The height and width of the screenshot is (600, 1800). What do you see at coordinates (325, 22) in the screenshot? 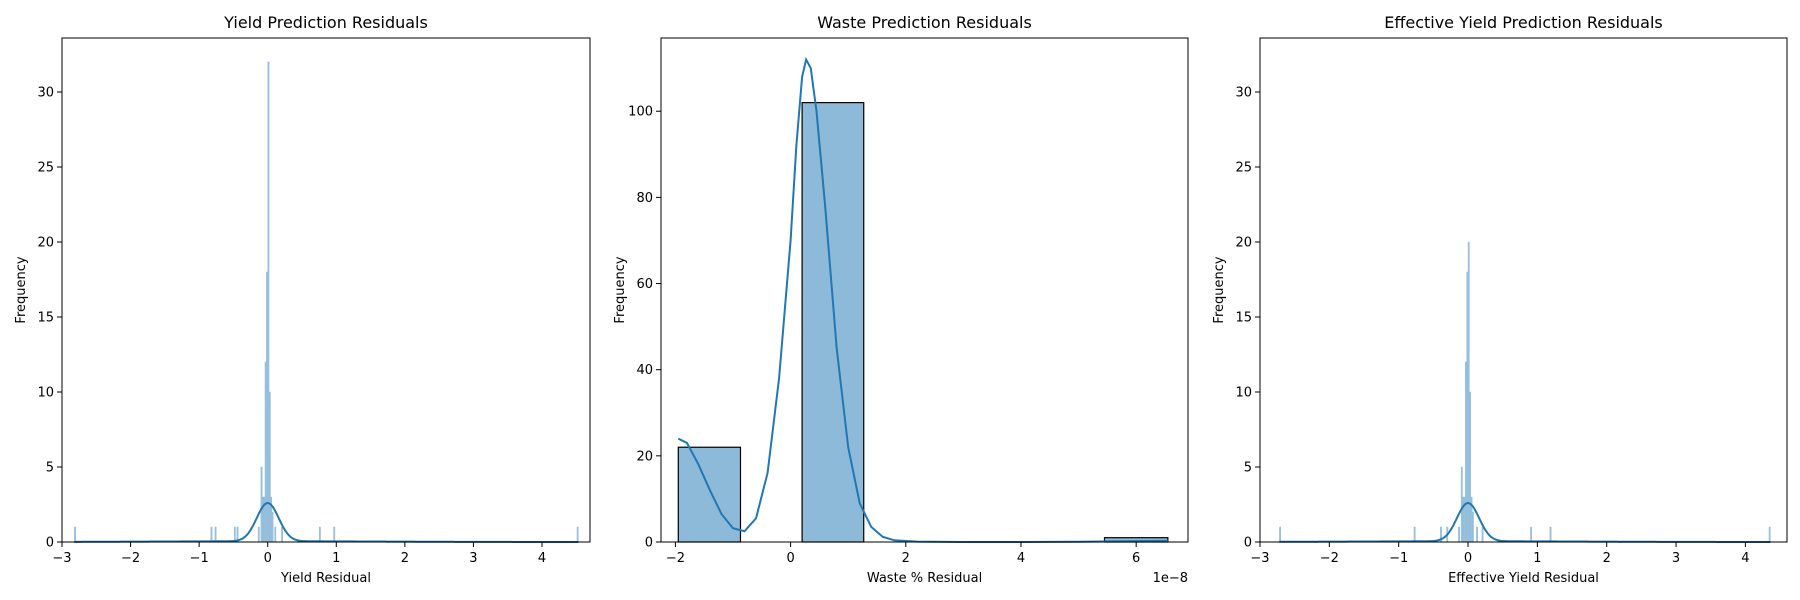
I see `chart-title: Yield Prediction Residuals` at bounding box center [325, 22].